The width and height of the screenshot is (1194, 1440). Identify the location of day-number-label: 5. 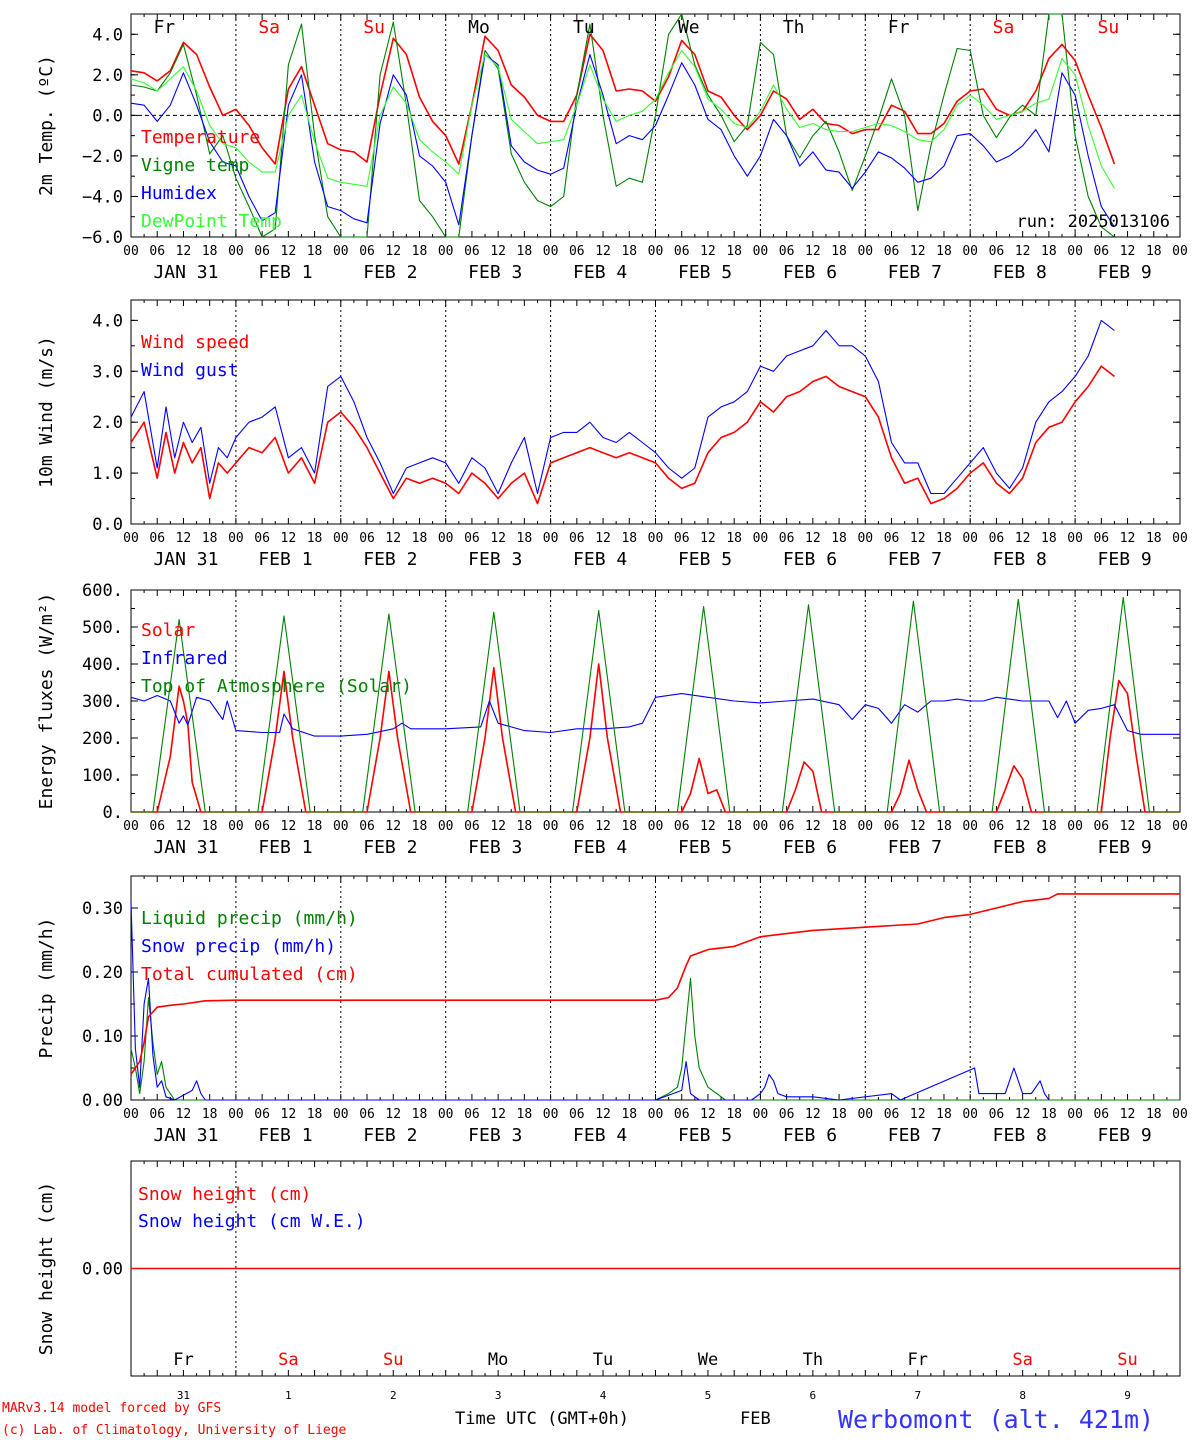
(708, 1395).